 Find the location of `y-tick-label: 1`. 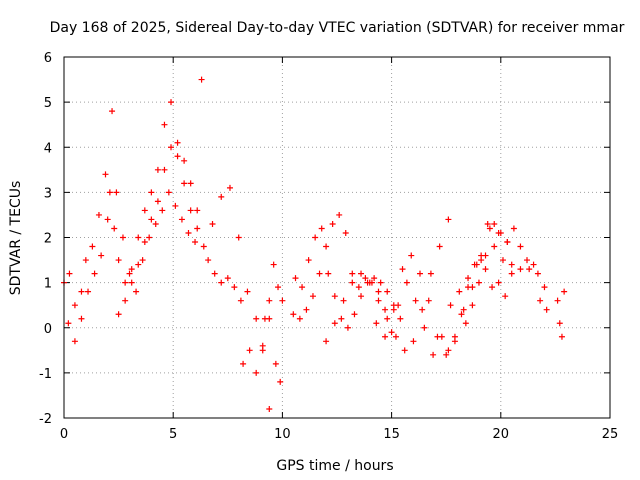

y-tick-label: 1 is located at coordinates (48, 284).